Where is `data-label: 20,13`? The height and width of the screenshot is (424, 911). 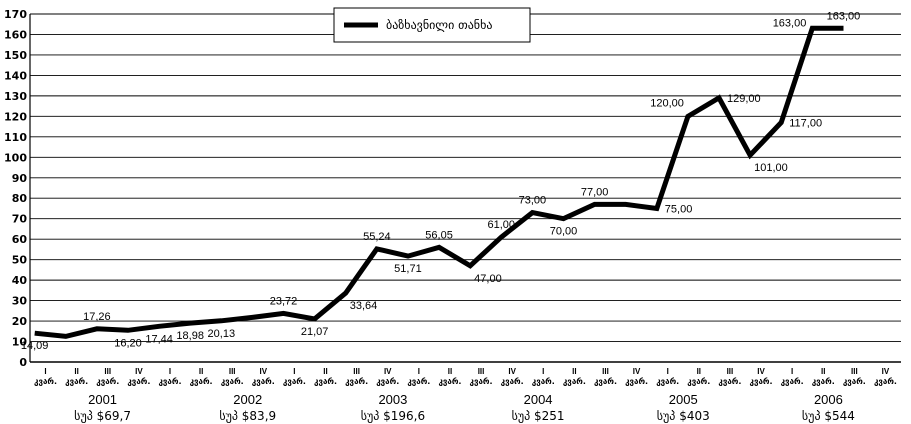 data-label: 20,13 is located at coordinates (222, 334).